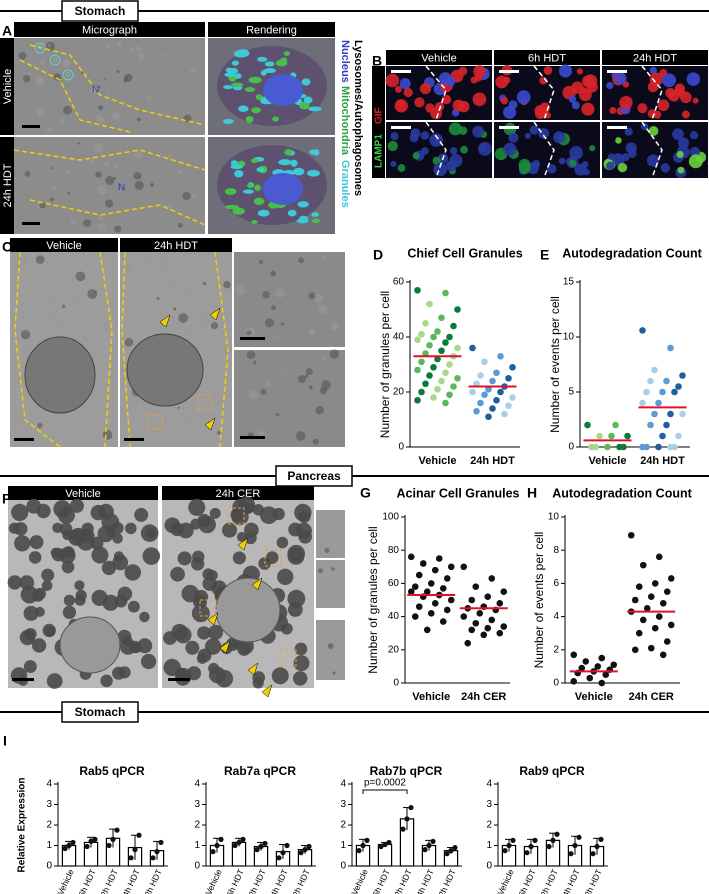 The width and height of the screenshot is (709, 894). I want to click on y-tick-label: 40, so click(399, 337).